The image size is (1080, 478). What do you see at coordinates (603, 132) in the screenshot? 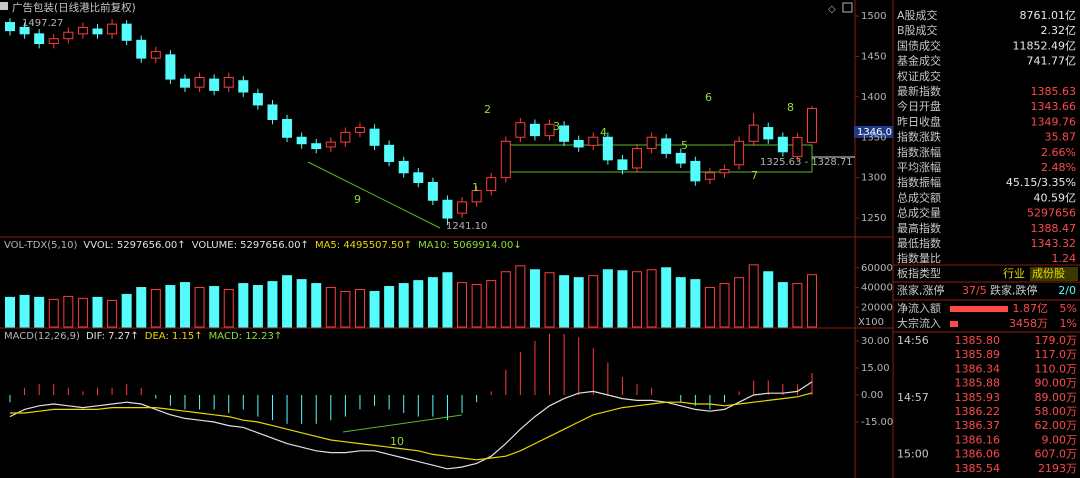
I see `wave-label: 4` at bounding box center [603, 132].